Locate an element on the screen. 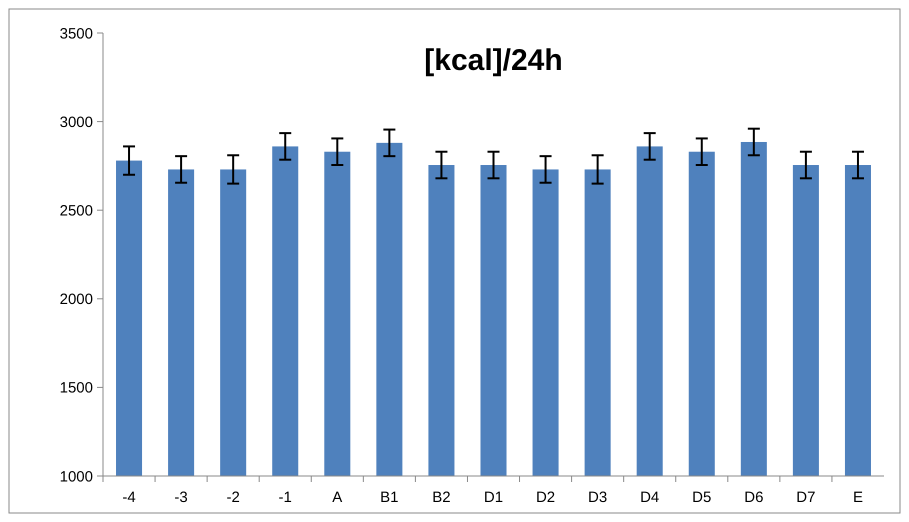  x-tick-label: -2 is located at coordinates (233, 497).